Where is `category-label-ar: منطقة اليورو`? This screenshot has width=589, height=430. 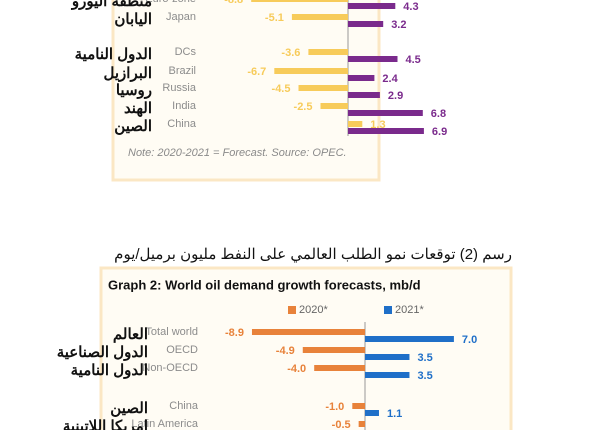
category-label-ar: منطقة اليورو is located at coordinates (111, 5).